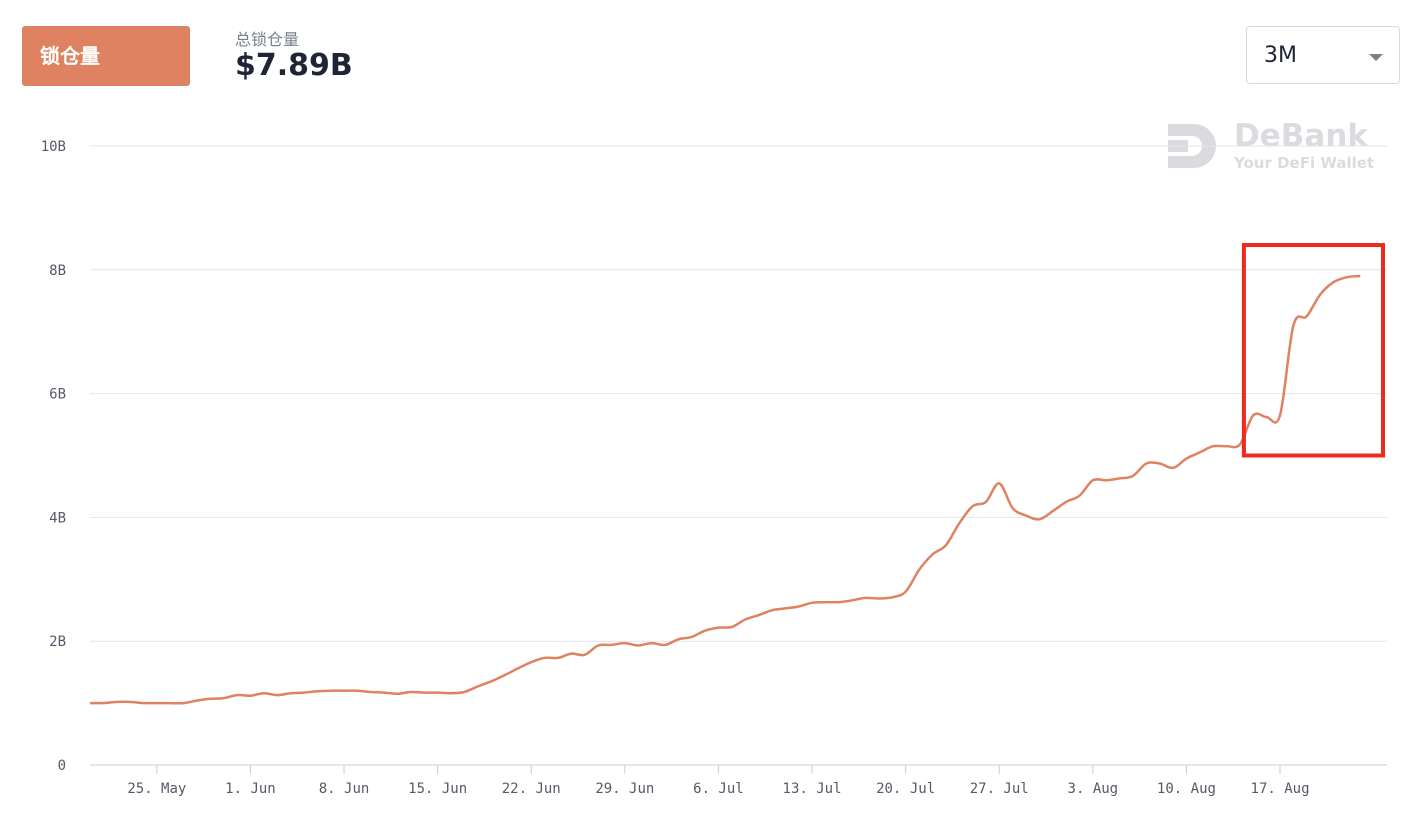 The width and height of the screenshot is (1417, 823). Describe the element at coordinates (57, 642) in the screenshot. I see `y-tick-label: 2B` at that location.